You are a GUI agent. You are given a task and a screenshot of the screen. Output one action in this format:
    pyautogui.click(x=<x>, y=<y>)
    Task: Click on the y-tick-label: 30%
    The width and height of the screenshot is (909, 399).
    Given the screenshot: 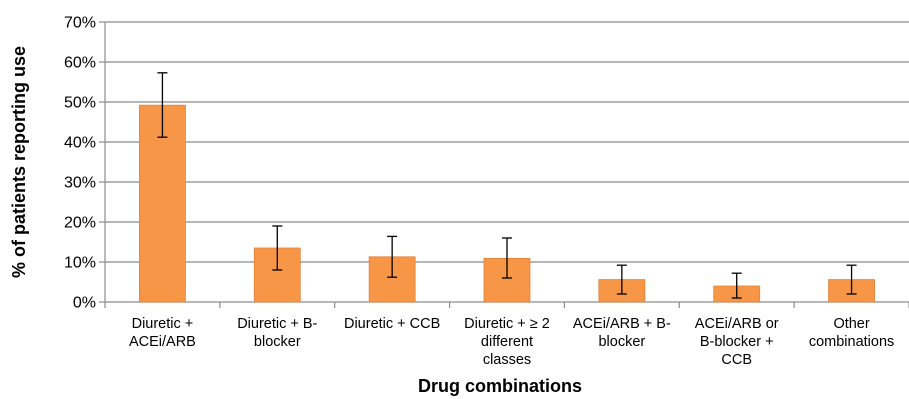 What is the action you would take?
    pyautogui.click(x=80, y=183)
    